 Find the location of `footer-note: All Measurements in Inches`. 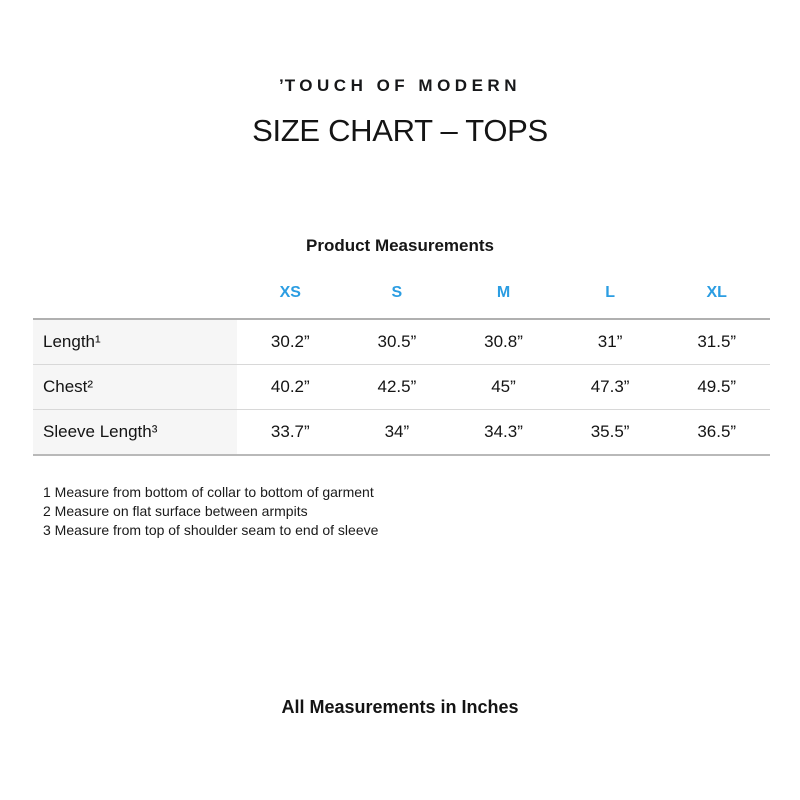

footer-note: All Measurements in Inches is located at coordinates (400, 707).